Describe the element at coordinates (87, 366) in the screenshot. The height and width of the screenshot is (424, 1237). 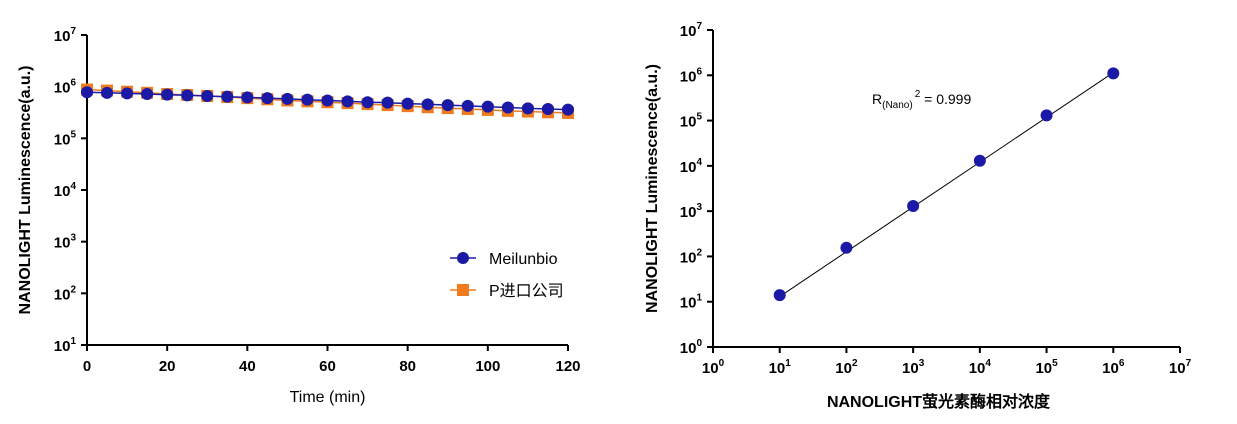
I see `x-tick-label: 0` at that location.